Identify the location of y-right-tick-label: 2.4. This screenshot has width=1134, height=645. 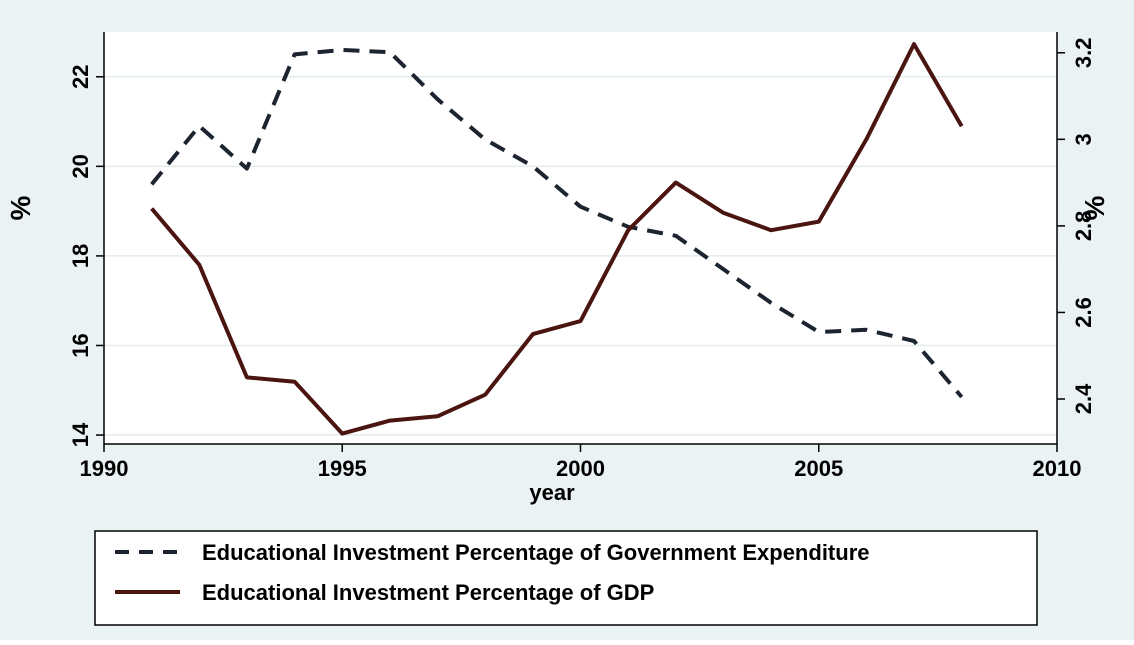
(1083, 398).